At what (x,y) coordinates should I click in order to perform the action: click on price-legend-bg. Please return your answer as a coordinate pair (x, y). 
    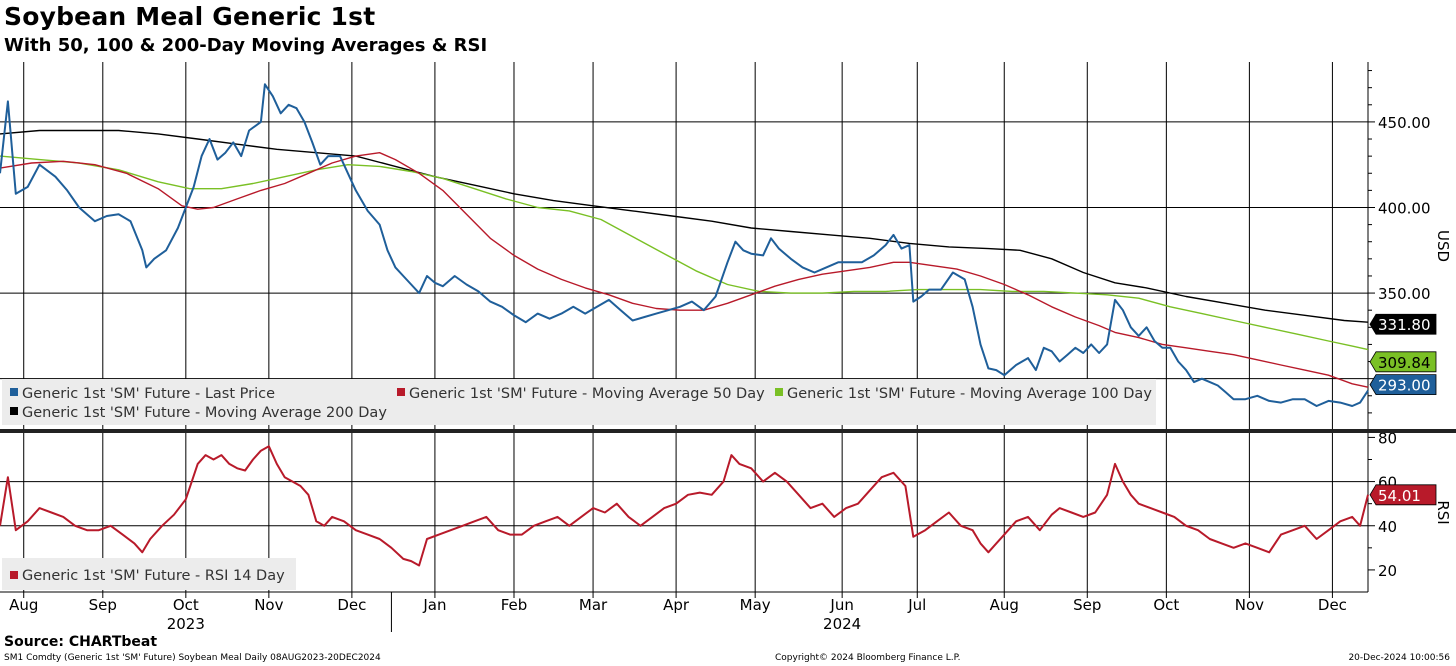
    Looking at the image, I should click on (579, 402).